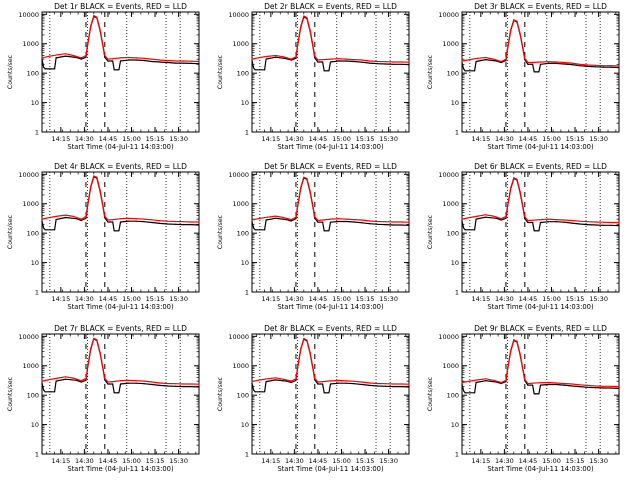  What do you see at coordinates (238, 175) in the screenshot?
I see `y-tick-label: 10000` at bounding box center [238, 175].